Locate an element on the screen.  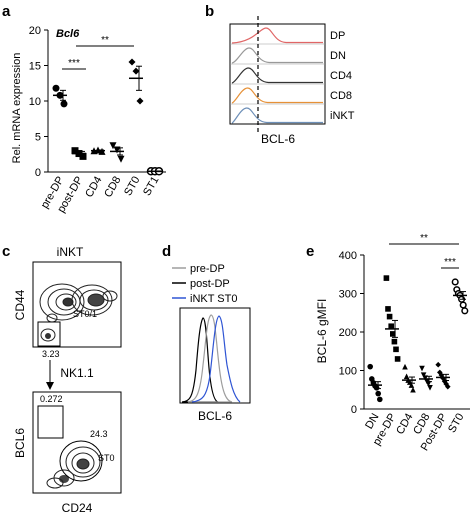
panel-e-ytick-label: 400 is located at coordinates (348, 256).